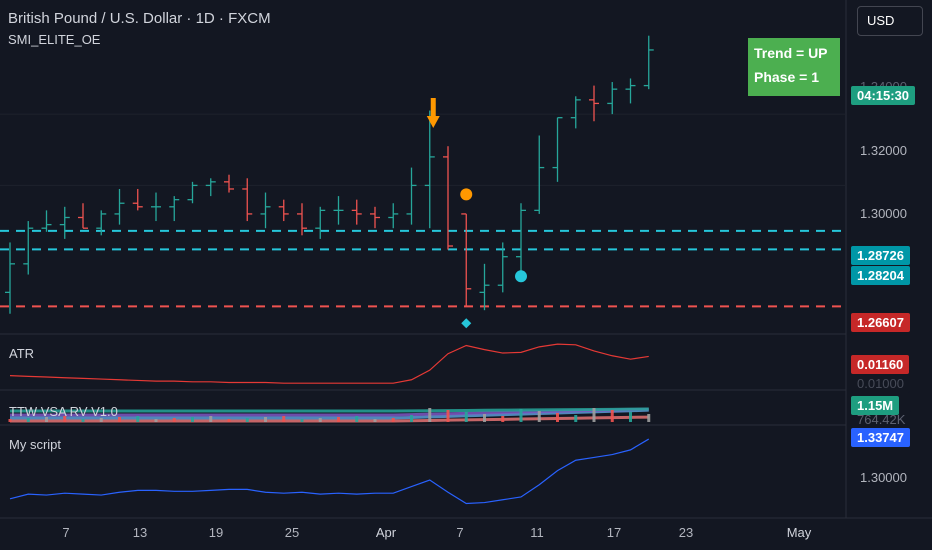 This screenshot has height=550, width=932. Describe the element at coordinates (140, 532) in the screenshot. I see `date-axis-label: 13` at that location.